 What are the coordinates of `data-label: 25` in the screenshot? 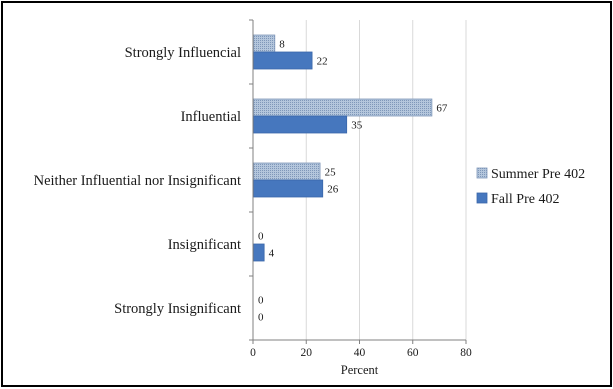 It's located at (331, 173).